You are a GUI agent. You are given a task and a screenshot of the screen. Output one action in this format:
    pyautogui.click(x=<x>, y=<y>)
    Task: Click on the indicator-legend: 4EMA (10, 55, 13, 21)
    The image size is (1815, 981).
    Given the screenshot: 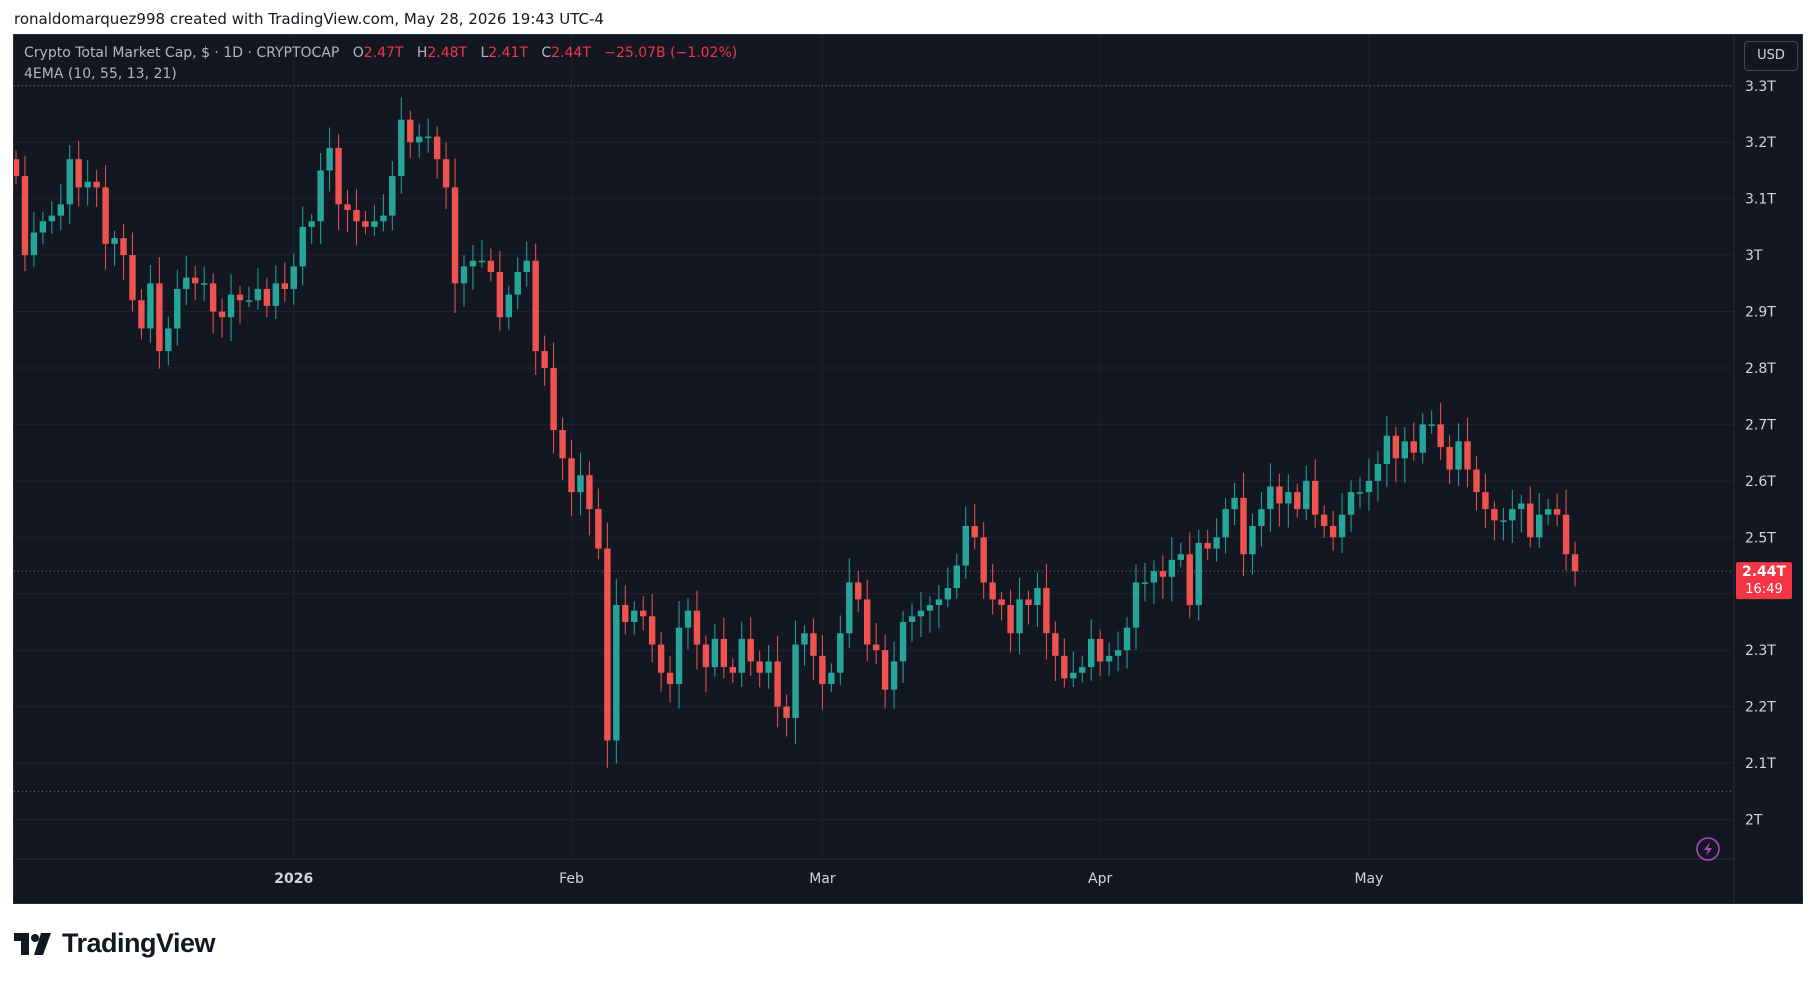 What is the action you would take?
    pyautogui.click(x=100, y=74)
    